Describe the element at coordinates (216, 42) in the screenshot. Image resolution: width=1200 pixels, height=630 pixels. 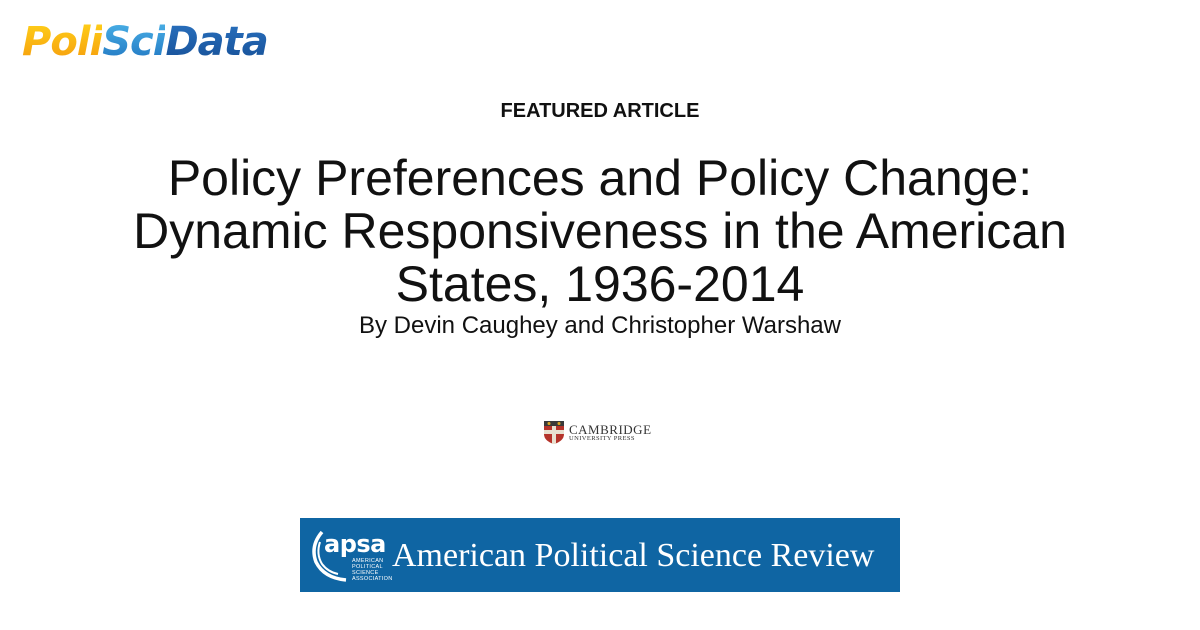
I see `logo-part-data: Data` at that location.